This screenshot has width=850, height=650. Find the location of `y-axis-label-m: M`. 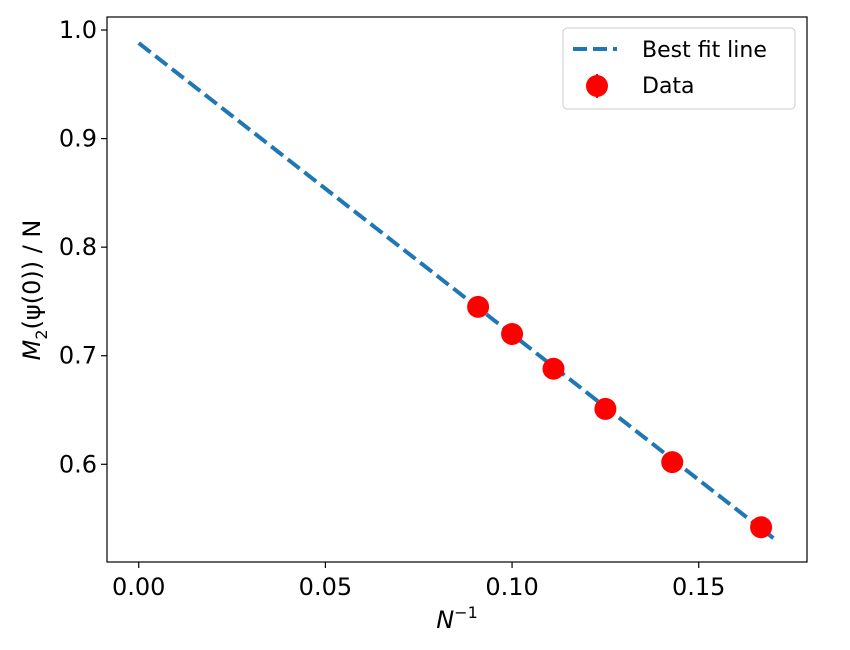

y-axis-label-m: M is located at coordinates (32, 349).